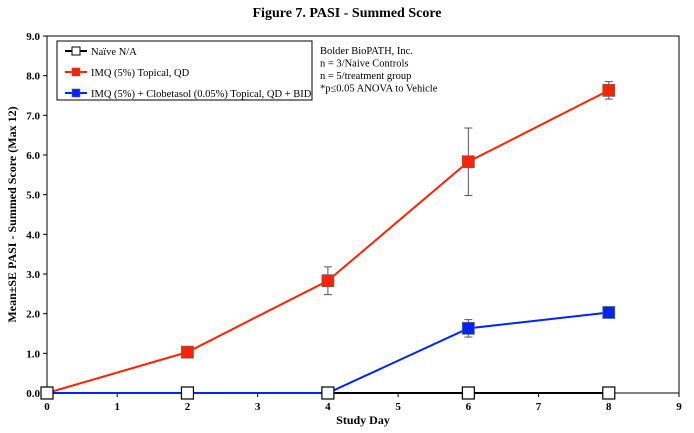 The width and height of the screenshot is (694, 433). What do you see at coordinates (469, 407) in the screenshot?
I see `x-tick-label: 6` at bounding box center [469, 407].